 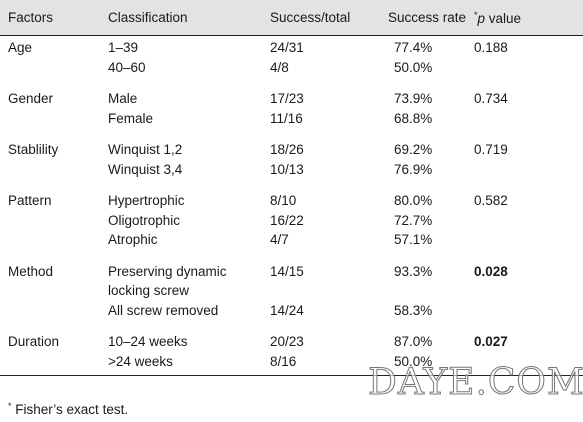 I want to click on success-total: 4/8, so click(x=279, y=67).